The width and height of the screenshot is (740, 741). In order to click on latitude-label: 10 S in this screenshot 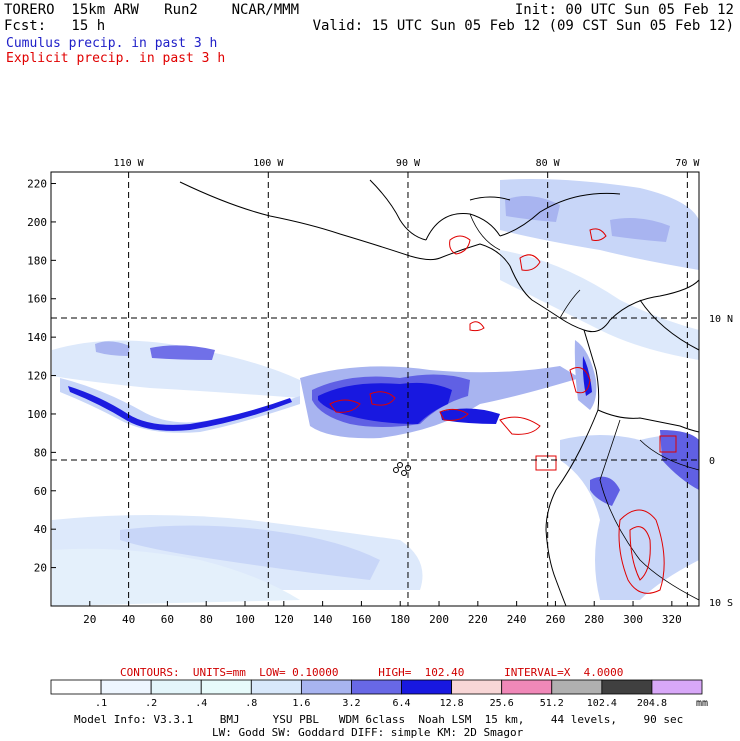, I will do `click(721, 603)`.